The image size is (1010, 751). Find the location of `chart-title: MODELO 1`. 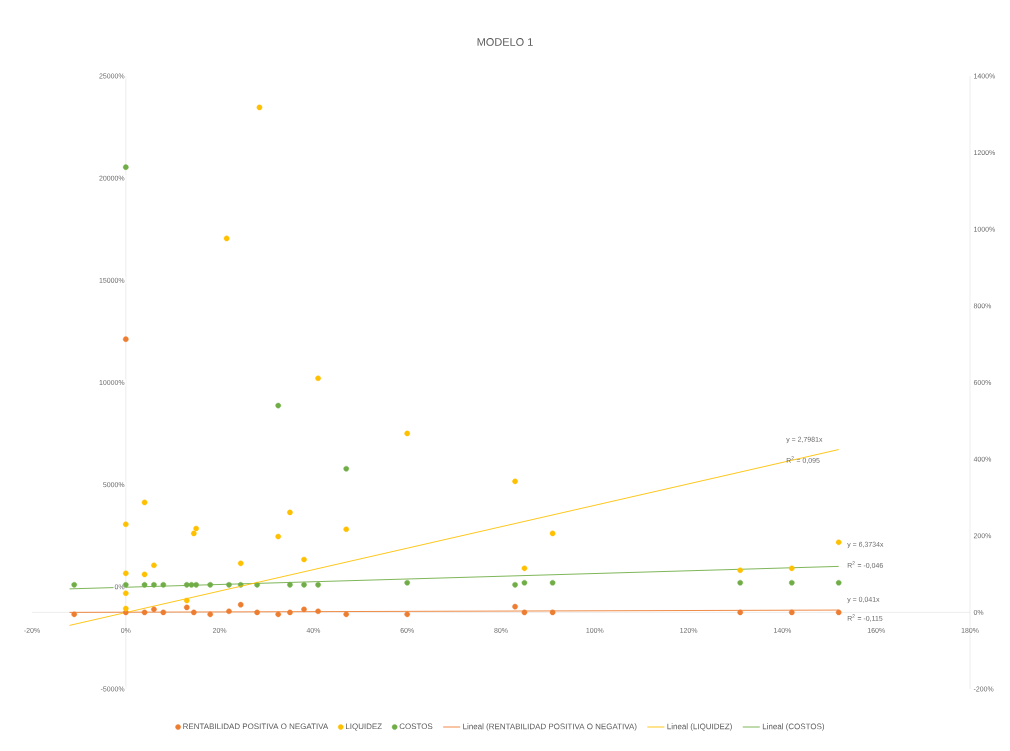

chart-title: MODELO 1 is located at coordinates (505, 42).